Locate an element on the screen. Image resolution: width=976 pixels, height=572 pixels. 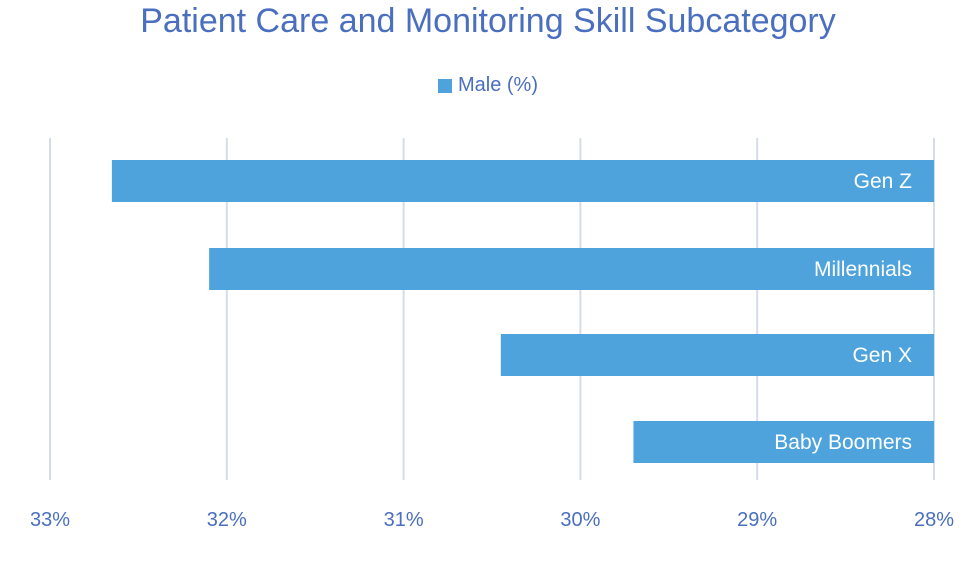
x-tick-label: 28% is located at coordinates (934, 520).